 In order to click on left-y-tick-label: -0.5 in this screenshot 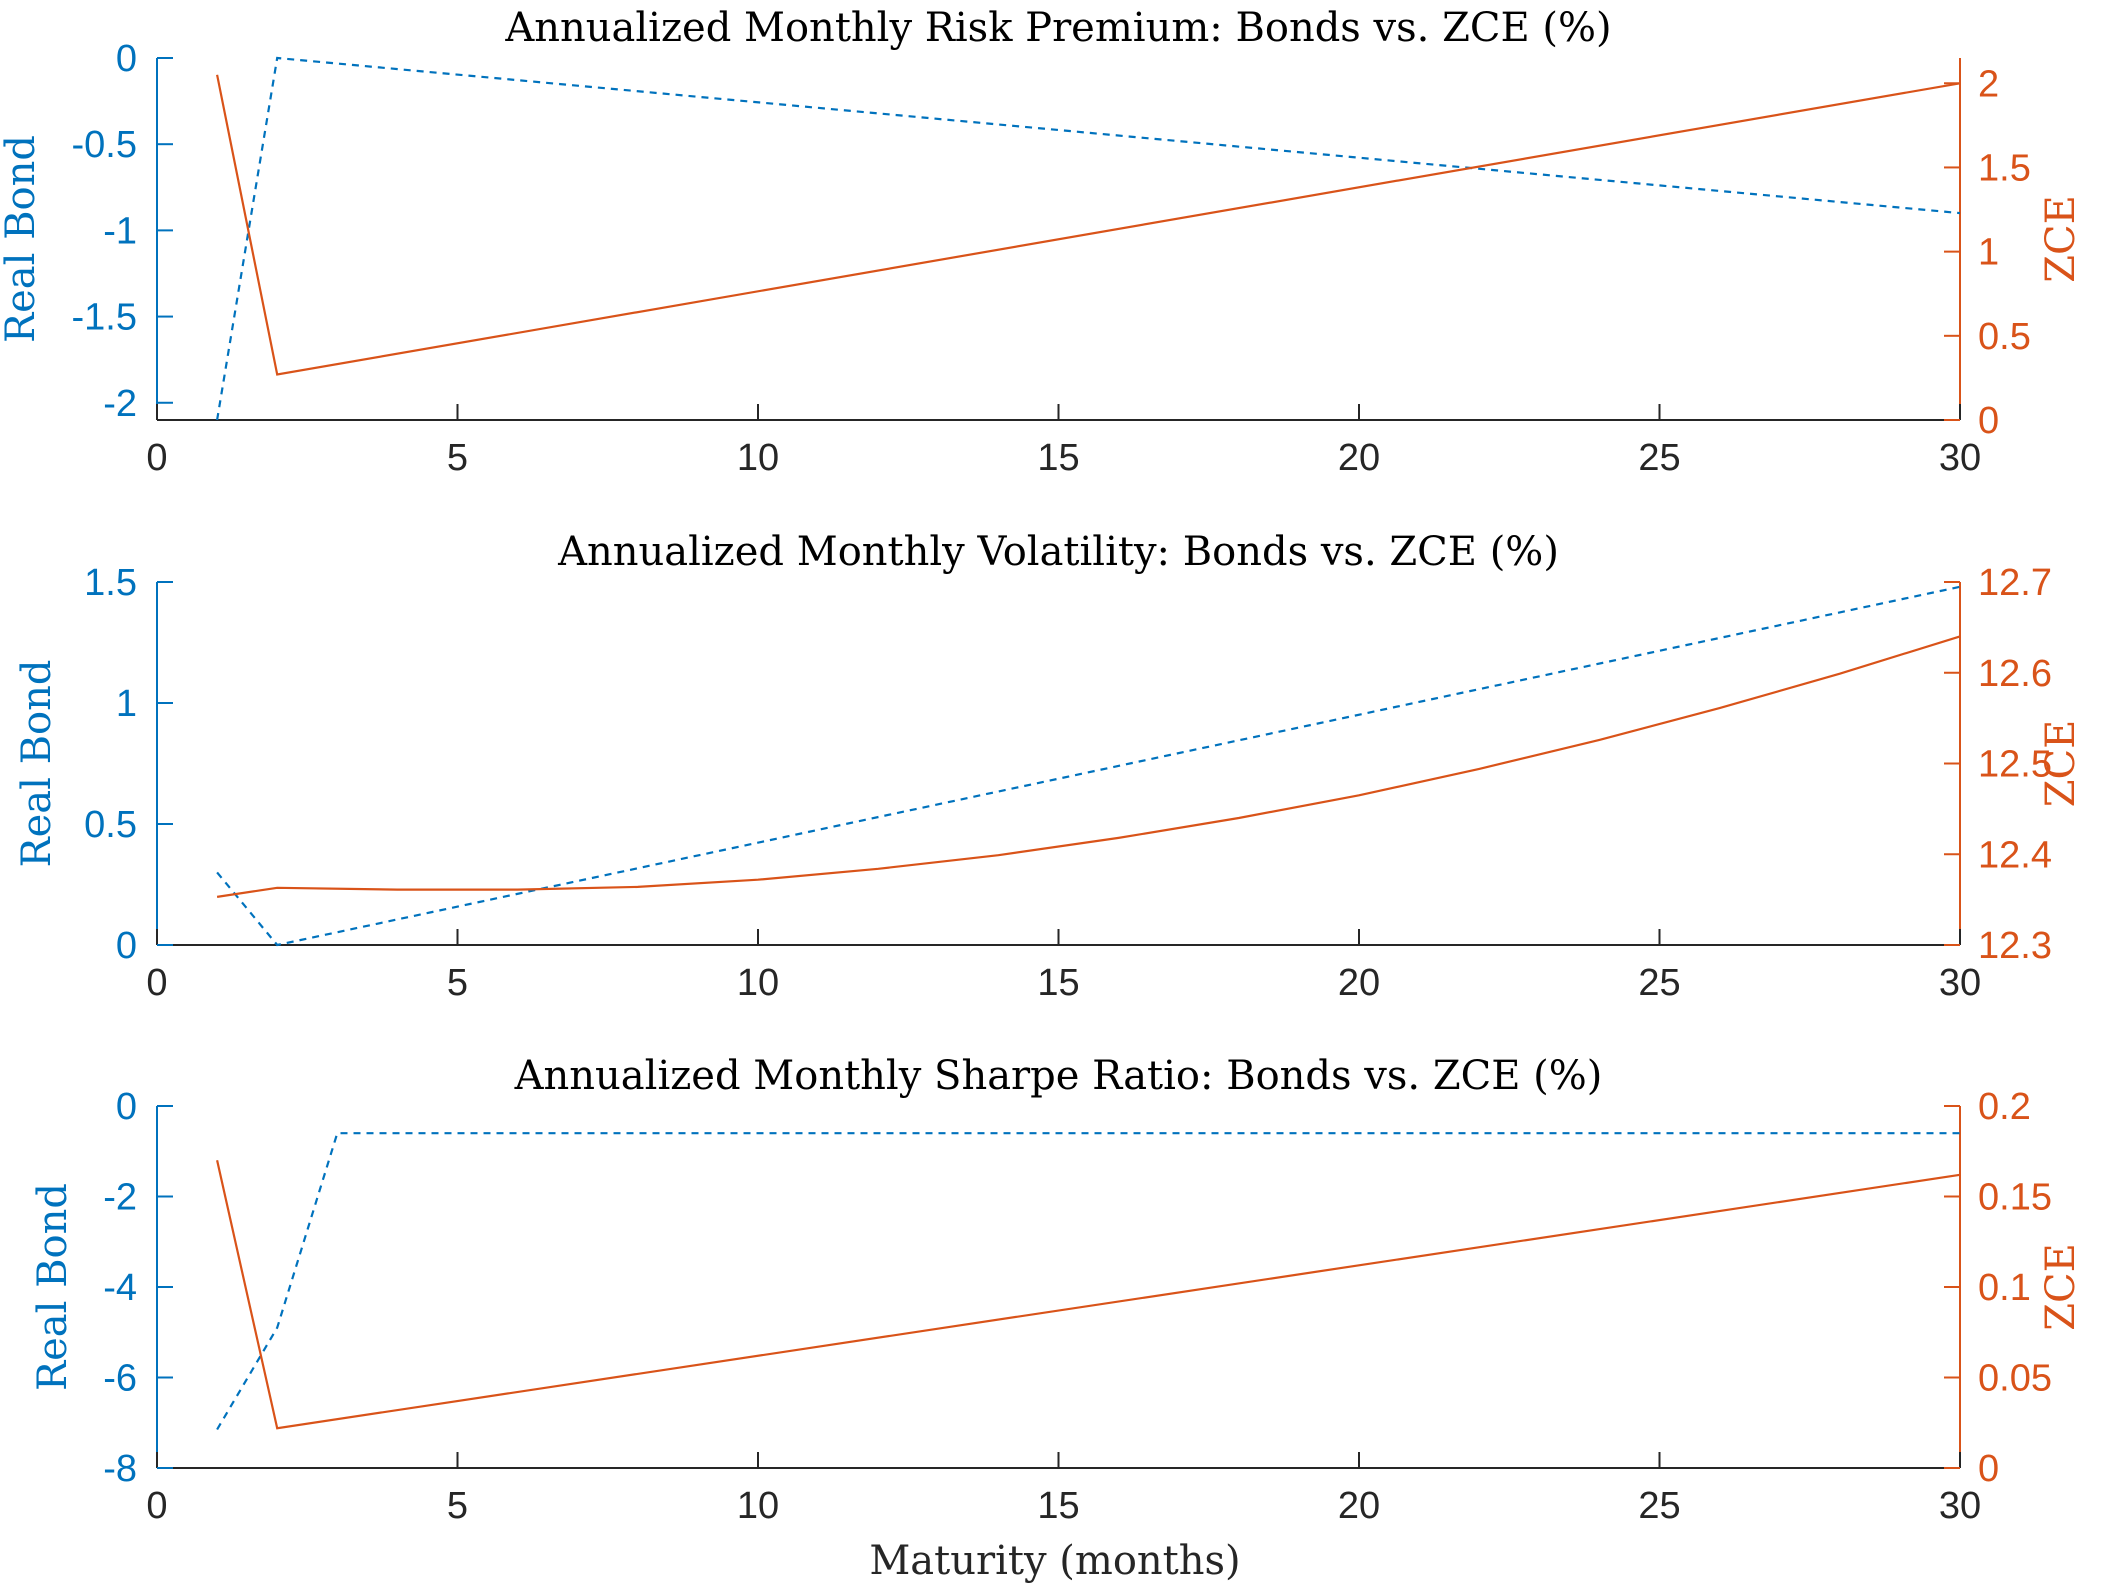, I will do `click(104, 145)`.